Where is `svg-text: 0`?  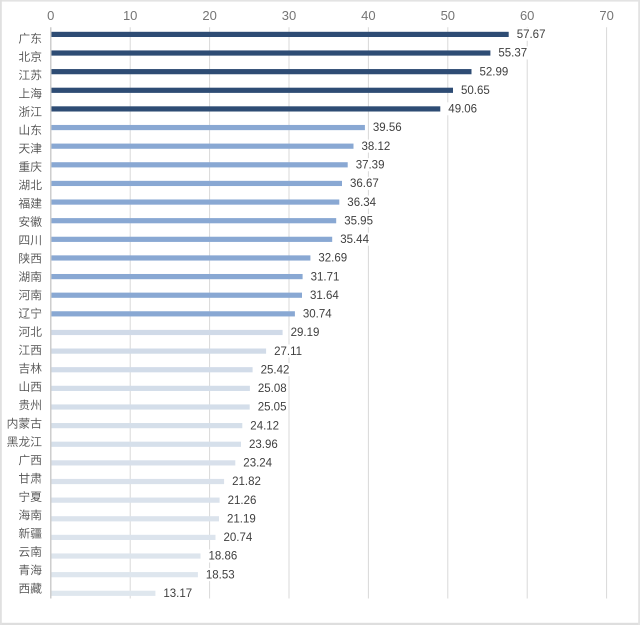 svg-text: 0 is located at coordinates (50, 15).